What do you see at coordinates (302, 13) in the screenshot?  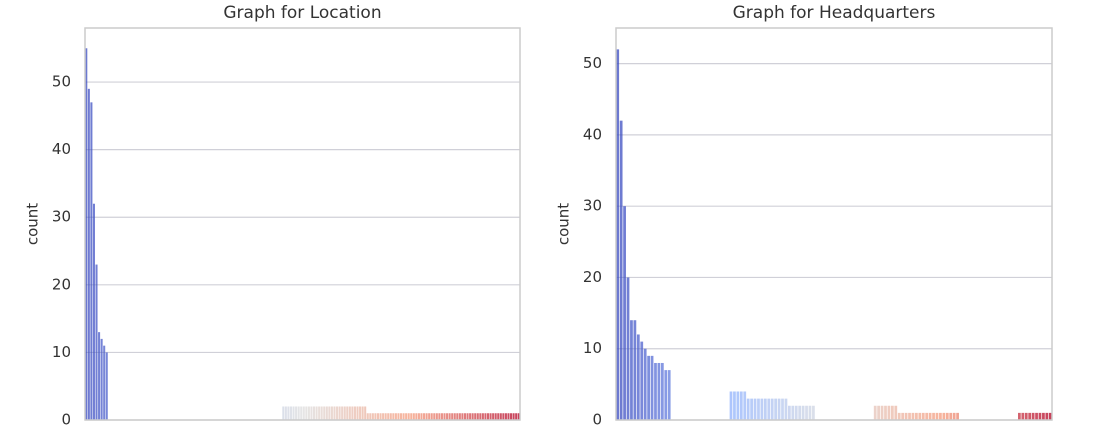 I see `chart-title: Graph for Location` at bounding box center [302, 13].